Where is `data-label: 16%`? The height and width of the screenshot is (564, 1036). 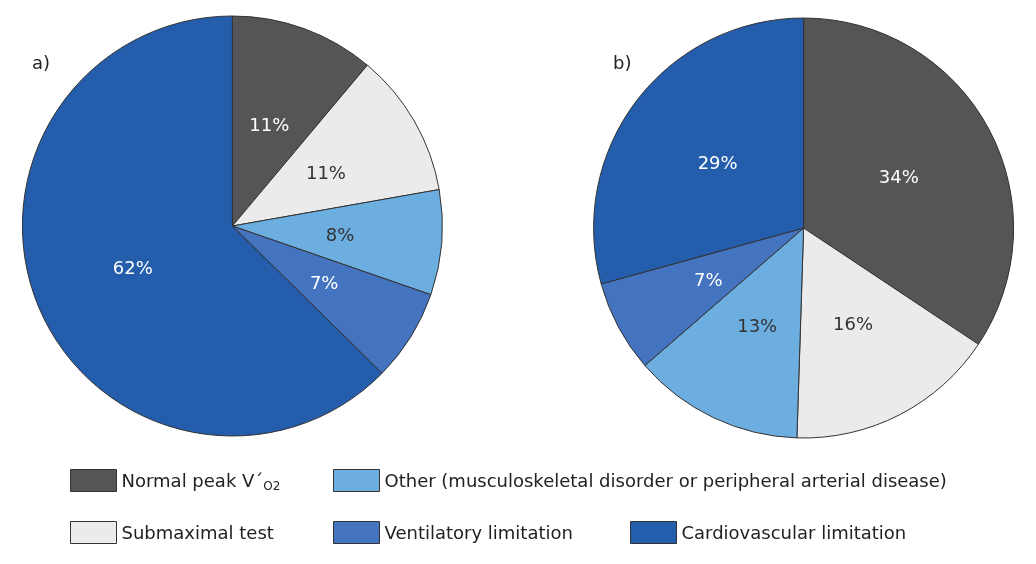
data-label: 16% is located at coordinates (853, 324).